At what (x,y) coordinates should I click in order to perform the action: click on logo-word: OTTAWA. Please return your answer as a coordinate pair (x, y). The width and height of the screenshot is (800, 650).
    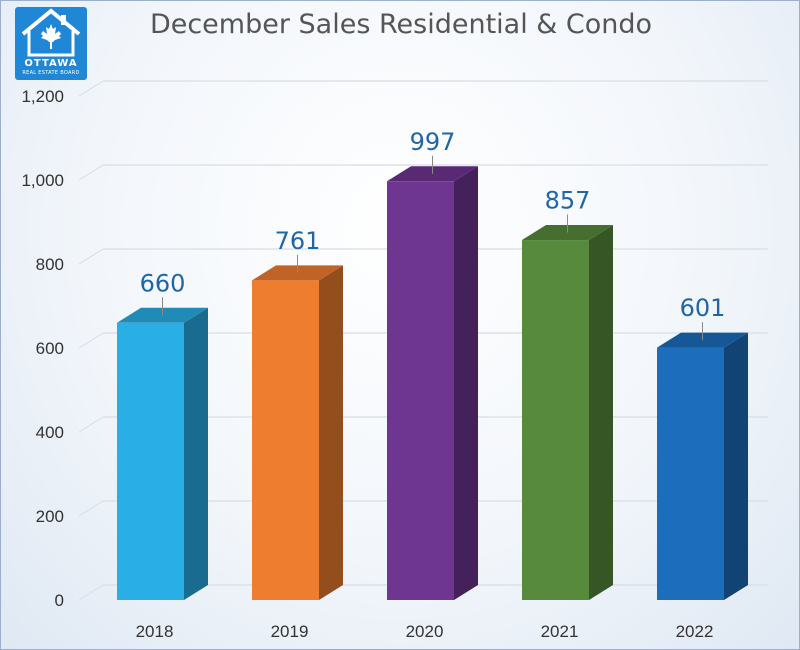
    Looking at the image, I should click on (51, 63).